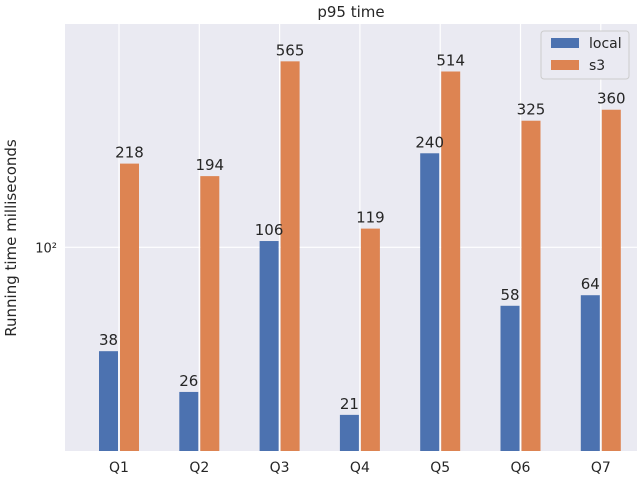 The width and height of the screenshot is (640, 480). I want to click on data-label-s3-q7: 360, so click(611, 99).